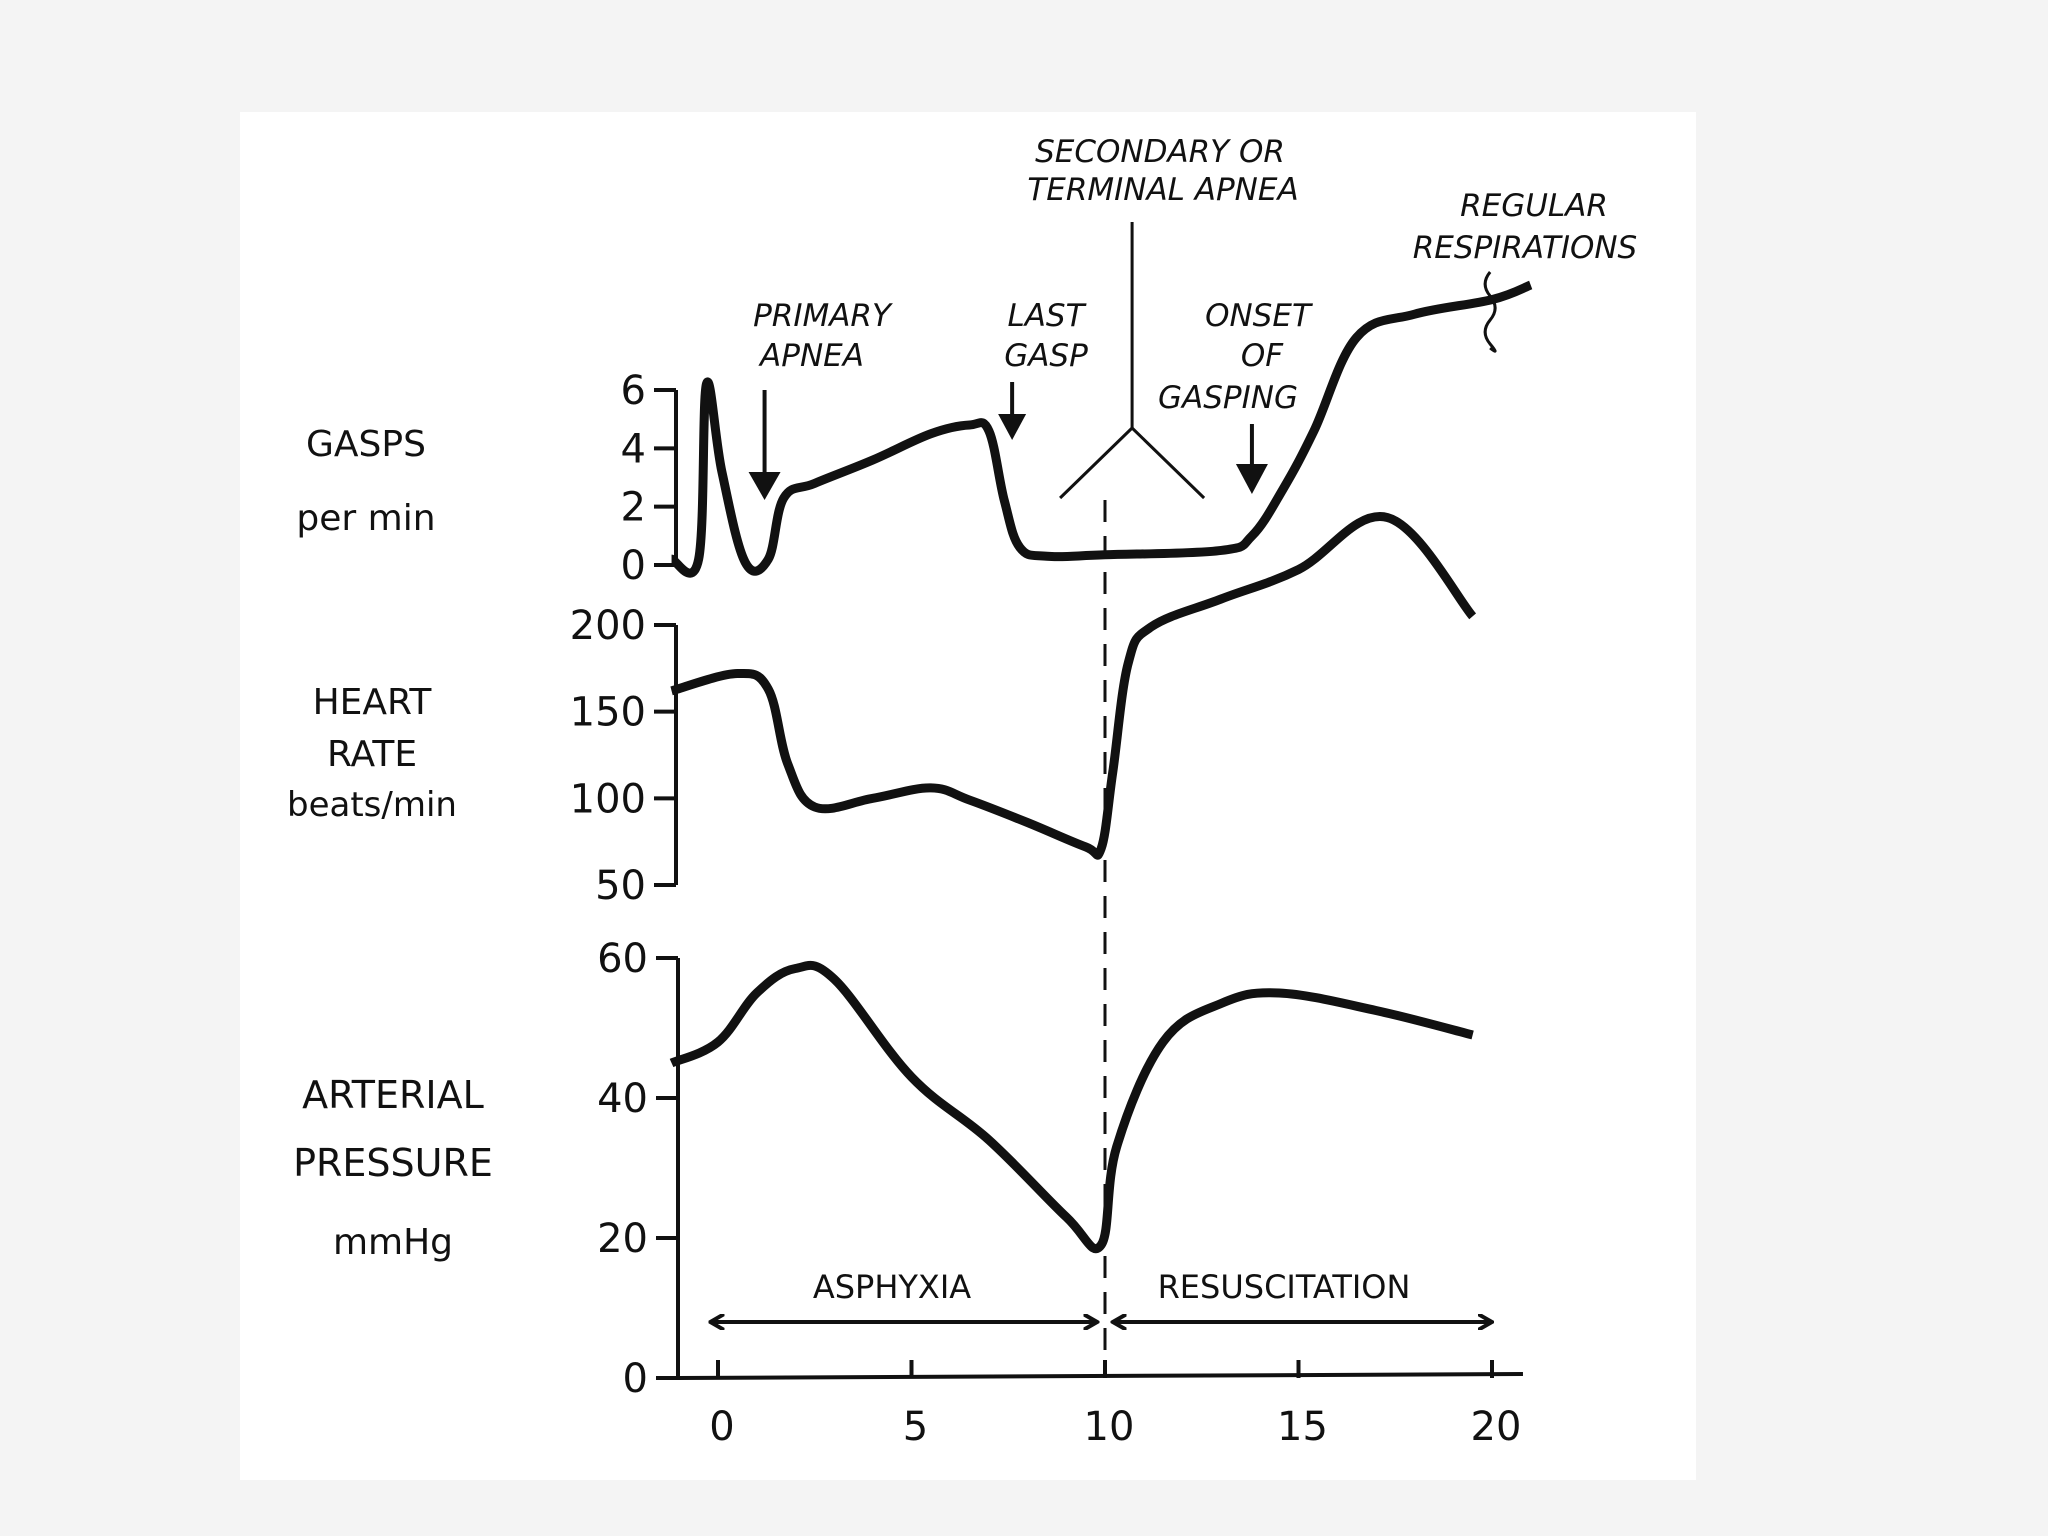 The image size is (2048, 1536). Describe the element at coordinates (1073, 686) in the screenshot. I see `heart-rate-series-line` at that location.